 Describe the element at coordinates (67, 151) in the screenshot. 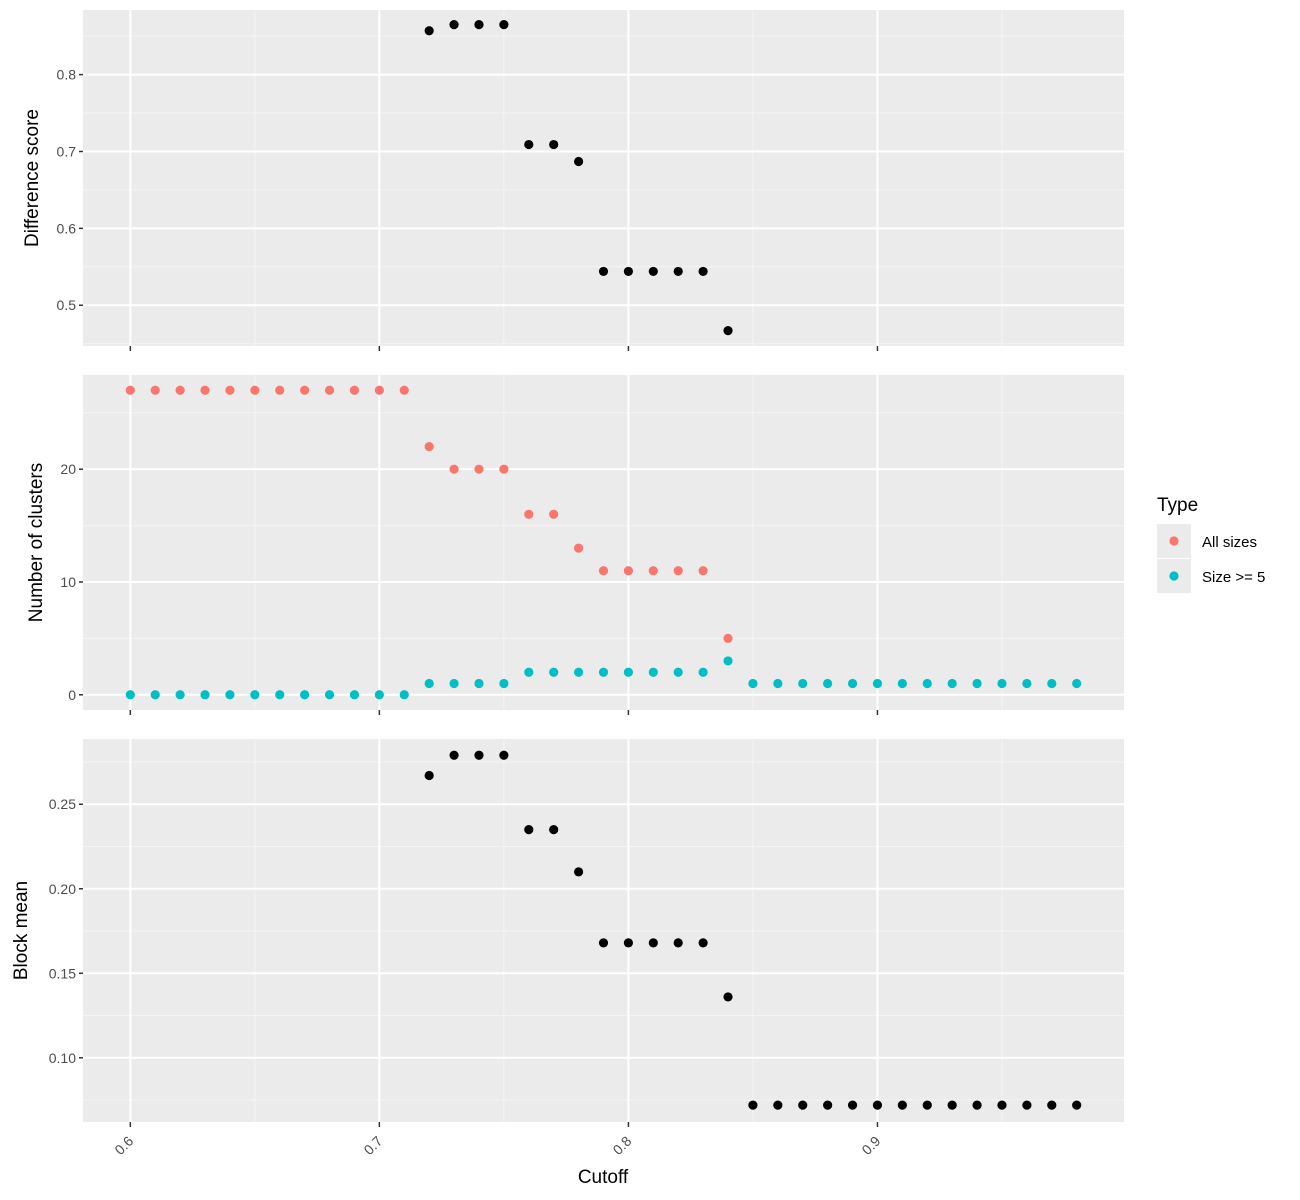

I see `y-tick-label: 0.7` at that location.